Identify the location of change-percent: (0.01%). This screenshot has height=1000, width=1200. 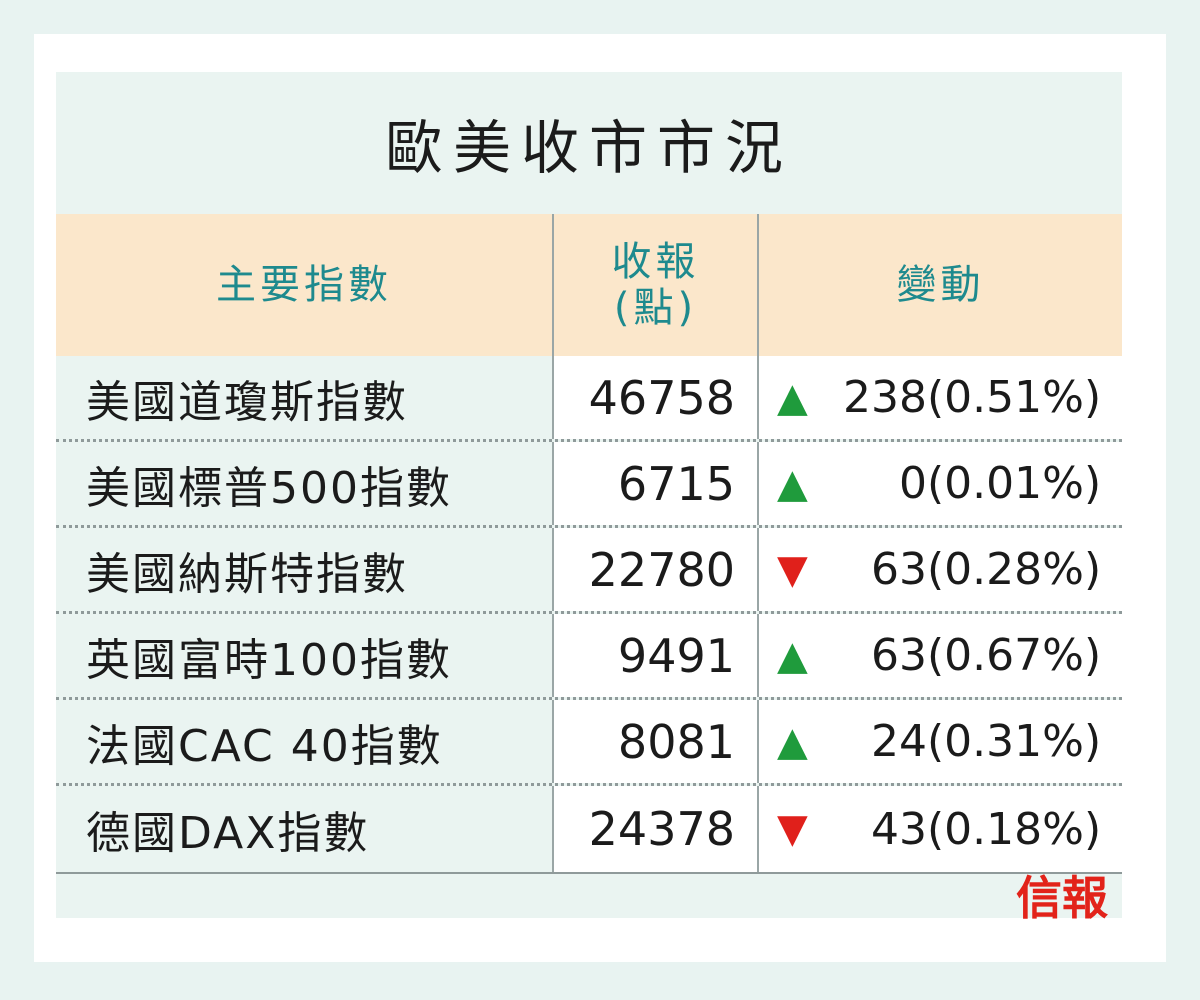
(1014, 483).